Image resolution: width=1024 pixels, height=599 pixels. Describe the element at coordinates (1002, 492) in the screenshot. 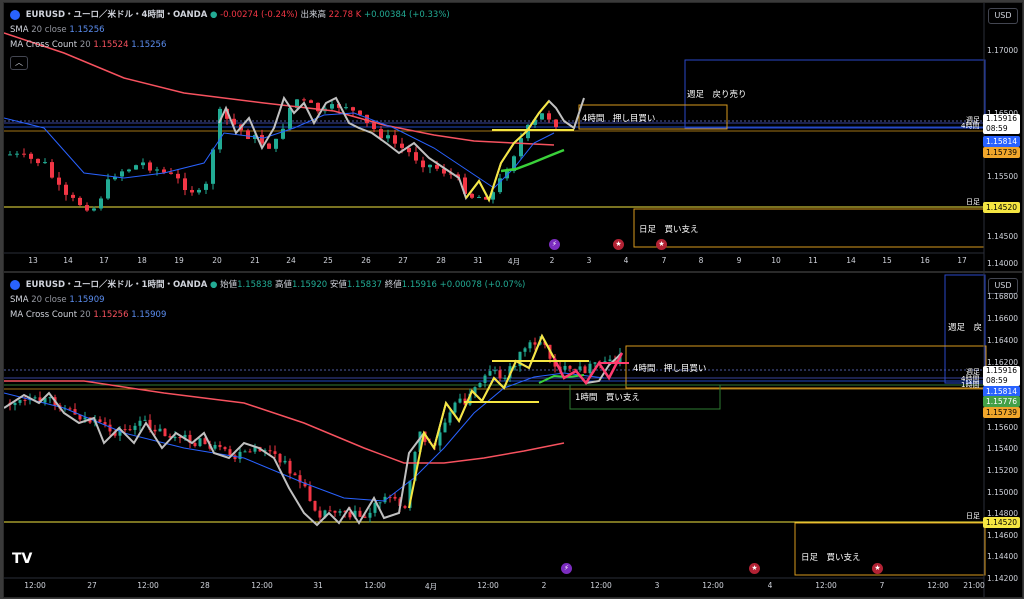

I see `y-axis-tick-label: 1.15000` at that location.